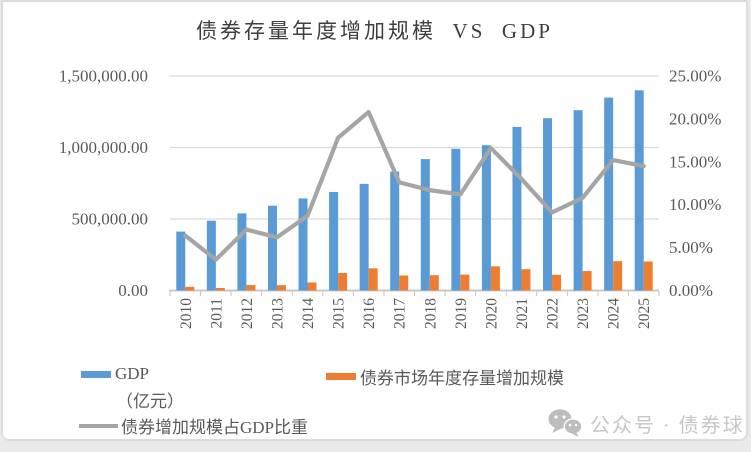  I want to click on x-axis-category-label: 2010, so click(186, 313).